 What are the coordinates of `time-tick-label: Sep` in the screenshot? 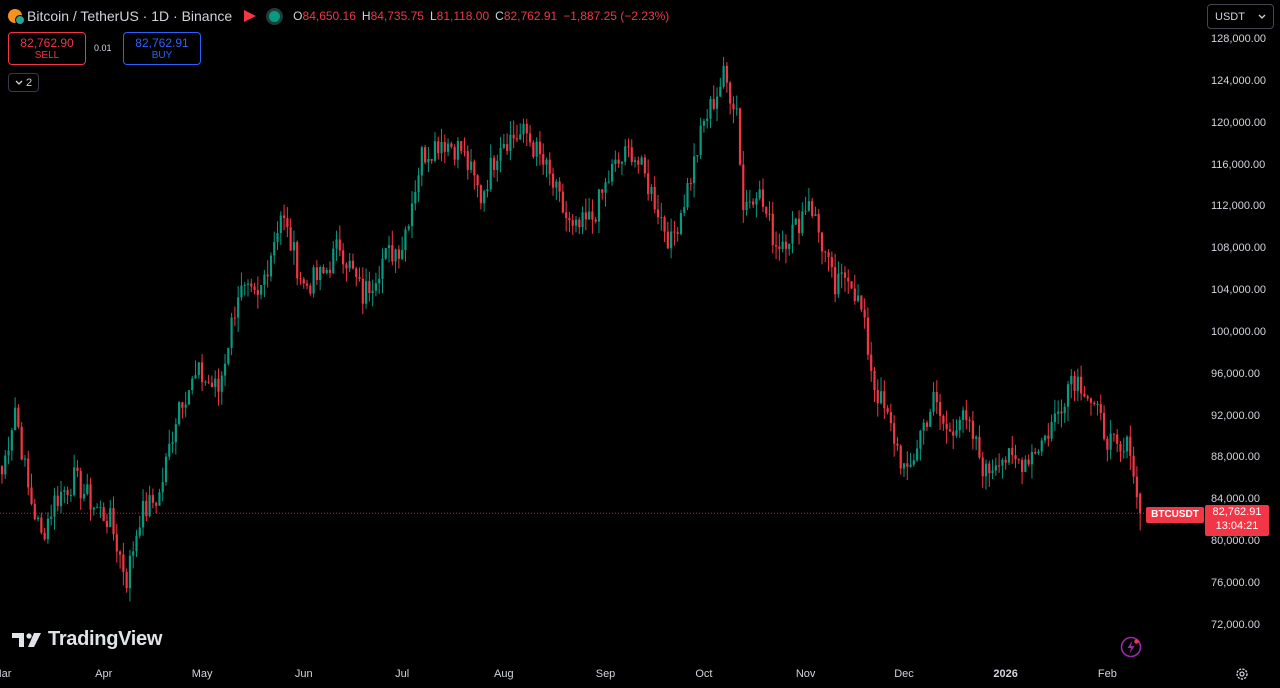 It's located at (605, 674).